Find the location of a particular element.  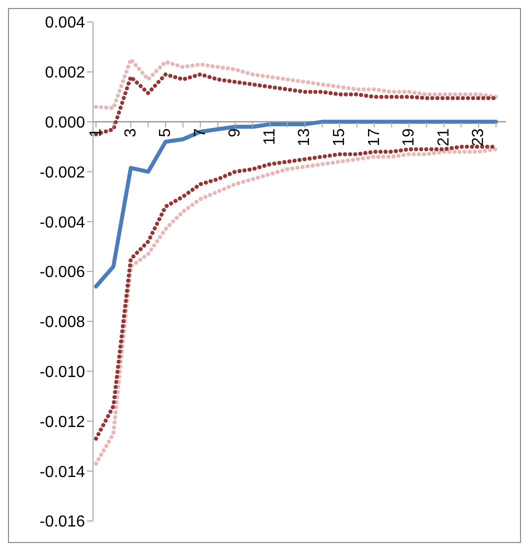

y-tick-label: -0.014 is located at coordinates (63, 472).